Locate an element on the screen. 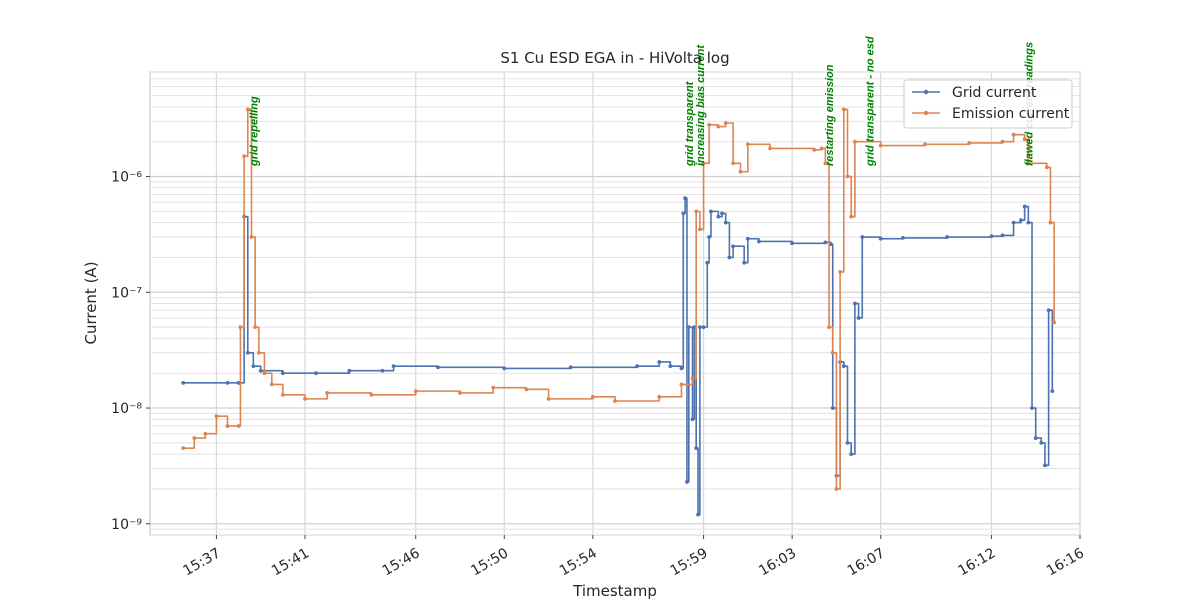 This screenshot has height=600, width=1200. x-tick-label: 15:59 is located at coordinates (689, 562).